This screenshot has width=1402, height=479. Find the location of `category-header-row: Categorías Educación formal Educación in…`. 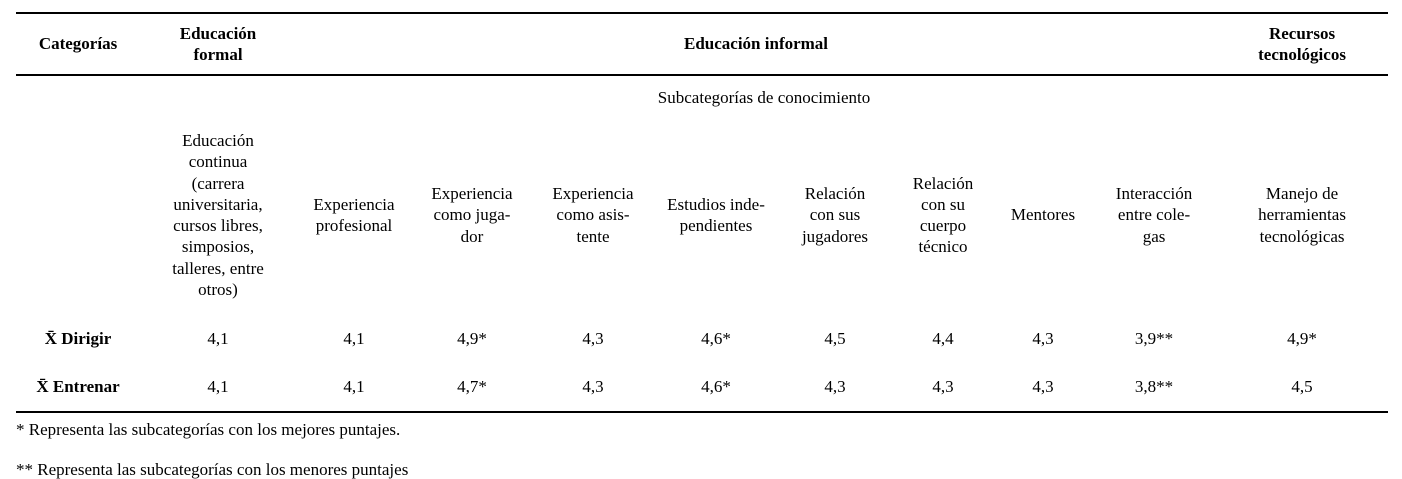

category-header-row: Categorías Educación formal Educación in… is located at coordinates (702, 44).